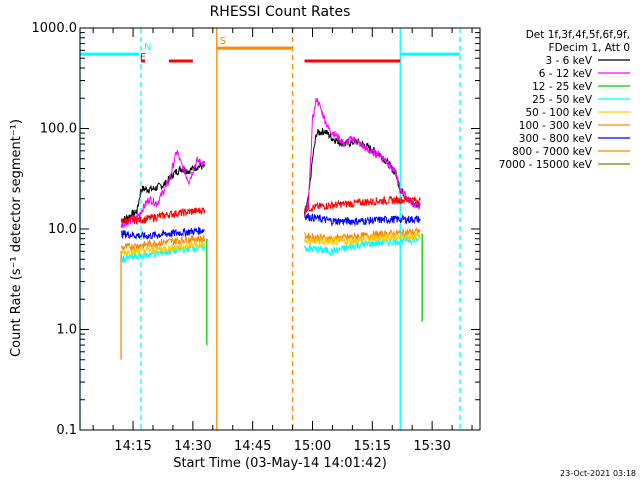 The height and width of the screenshot is (480, 640). I want to click on y-tick-label: 10.0, so click(62, 229).